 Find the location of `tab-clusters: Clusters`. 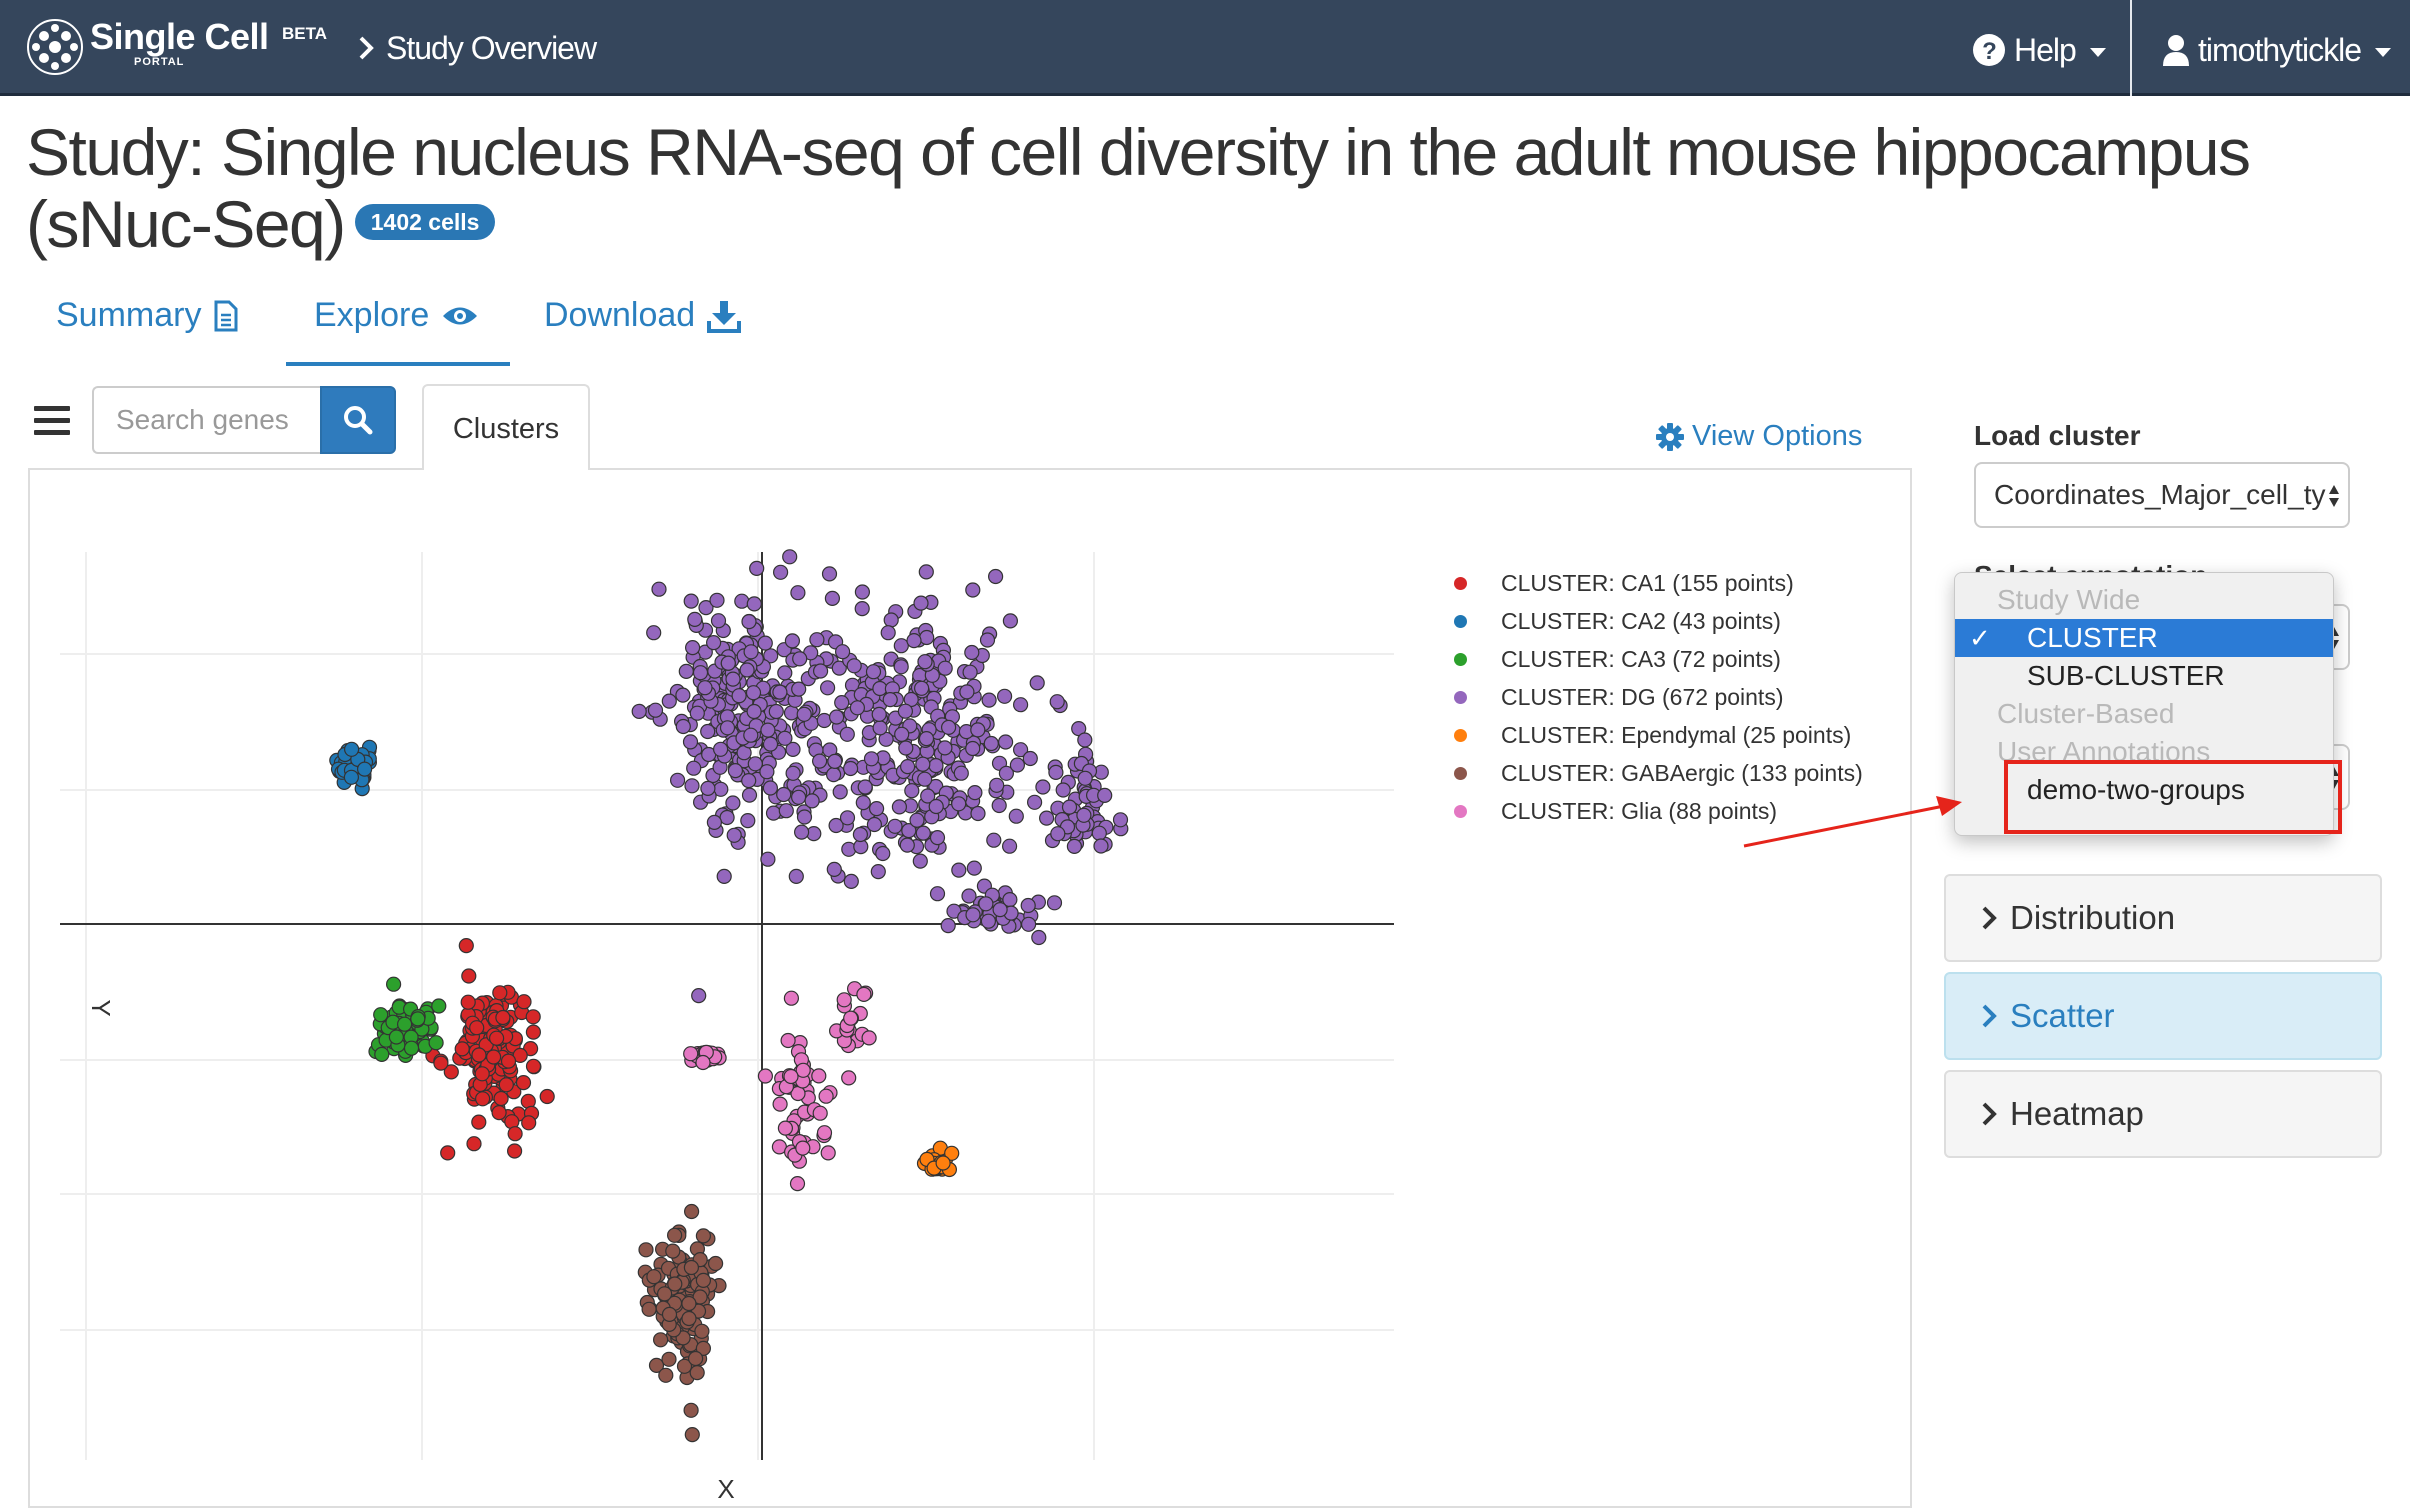

tab-clusters: Clusters is located at coordinates (506, 427).